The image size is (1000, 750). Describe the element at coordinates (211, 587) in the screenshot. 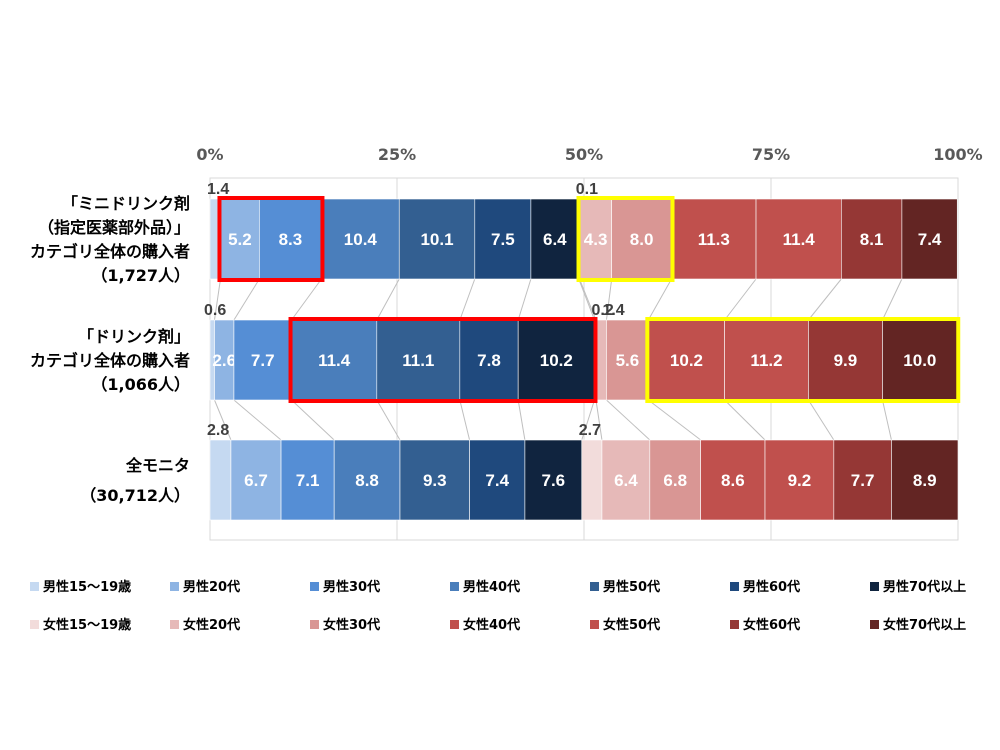

I see `legend-label: 男性20代` at that location.